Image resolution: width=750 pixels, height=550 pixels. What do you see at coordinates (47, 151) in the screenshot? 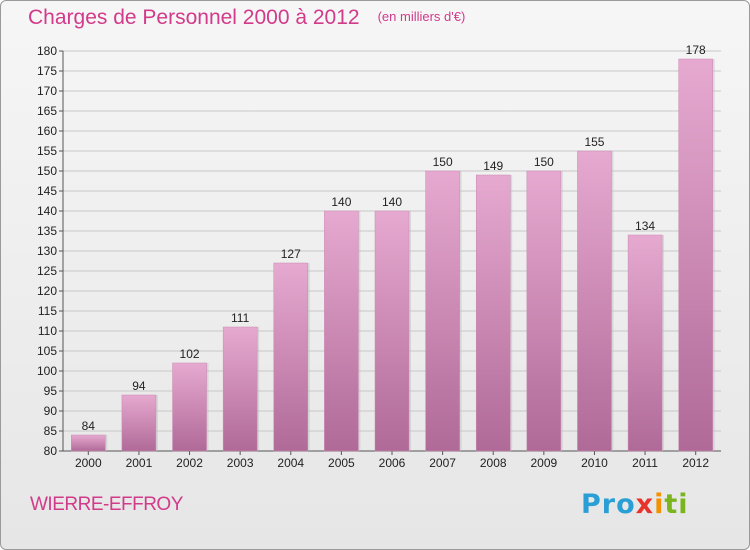
I see `y-tick-label: 155` at bounding box center [47, 151].